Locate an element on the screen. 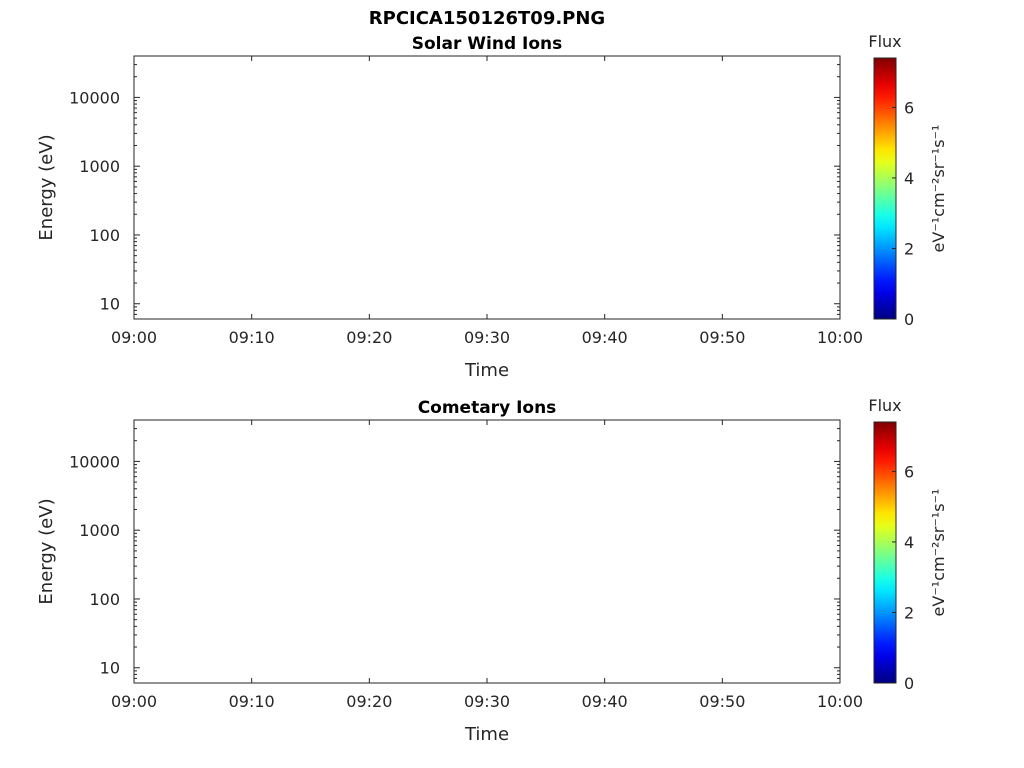 This screenshot has width=1024, height=768. y-tick-label: 100 is located at coordinates (104, 235).